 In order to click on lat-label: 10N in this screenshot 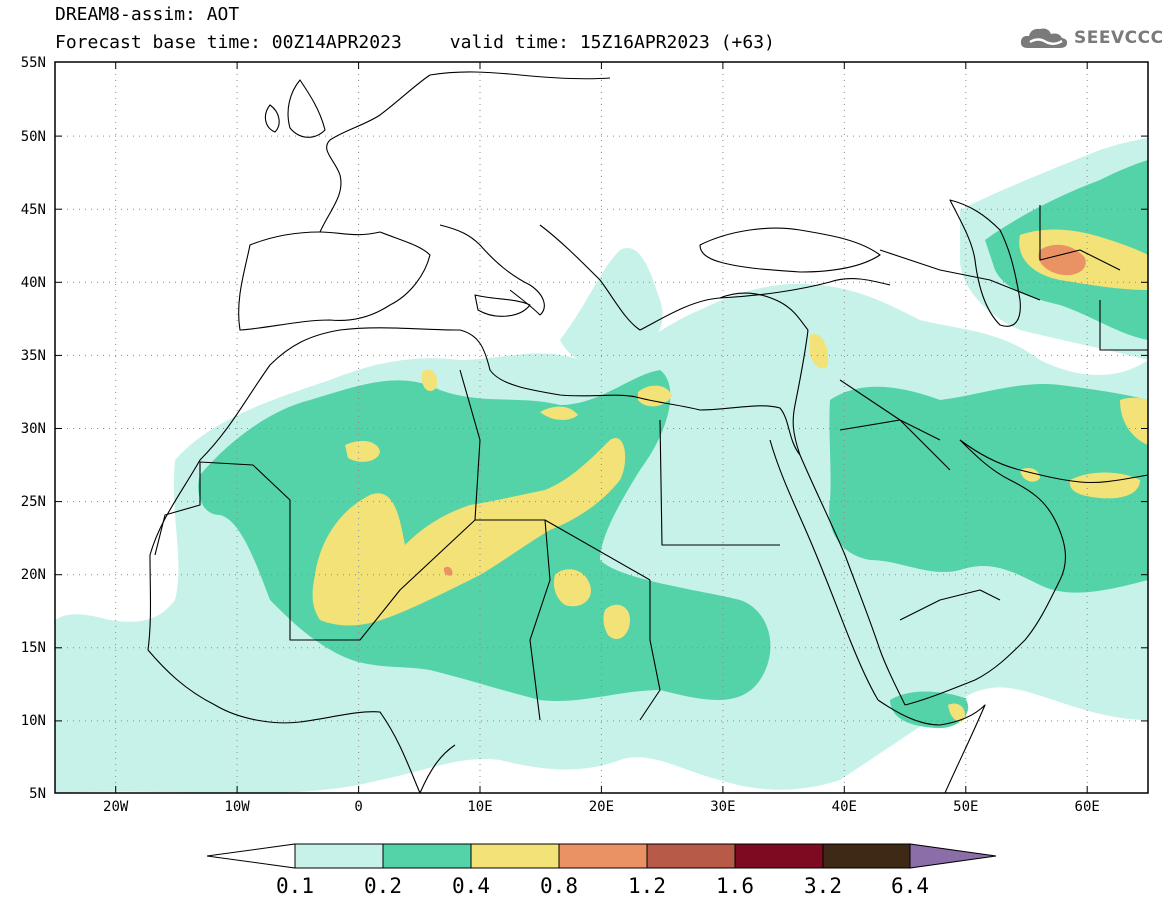, I will do `click(33, 721)`.